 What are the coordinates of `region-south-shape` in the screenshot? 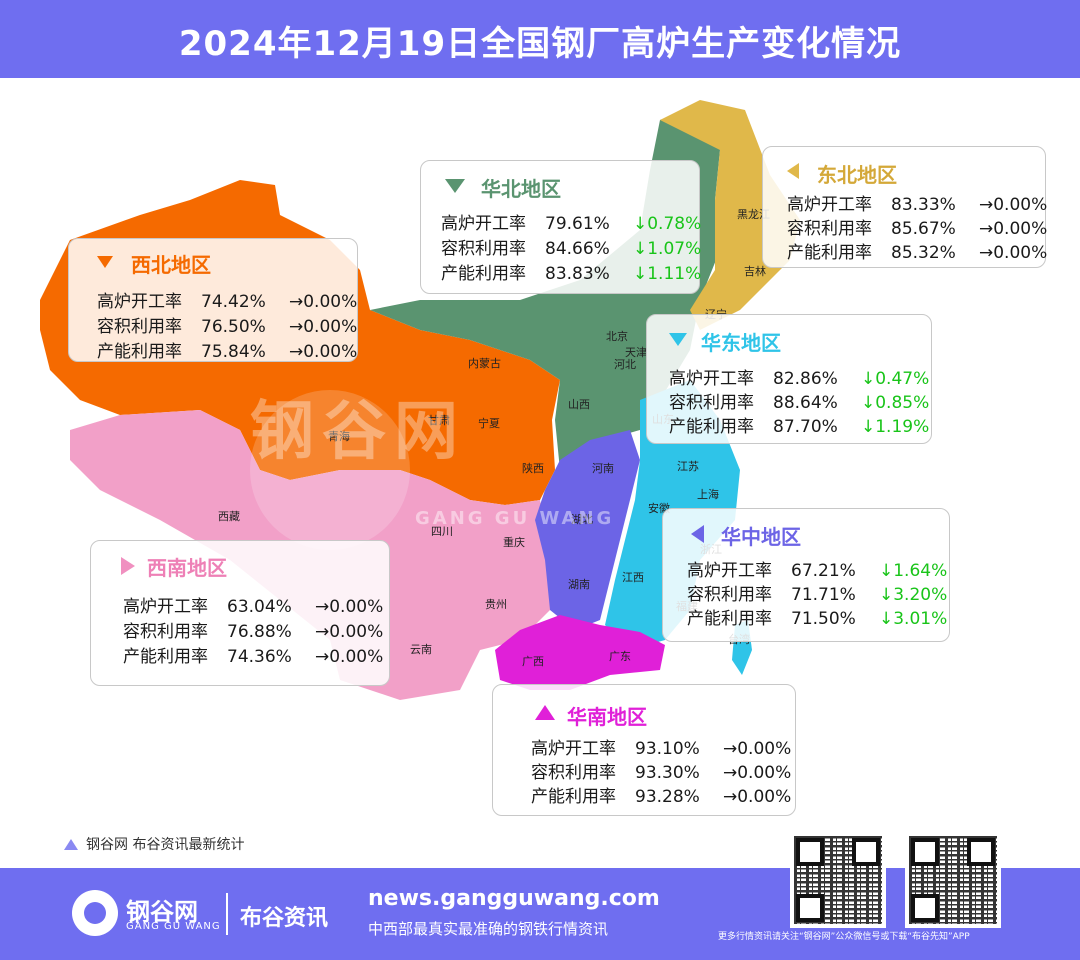 It's located at (580, 652).